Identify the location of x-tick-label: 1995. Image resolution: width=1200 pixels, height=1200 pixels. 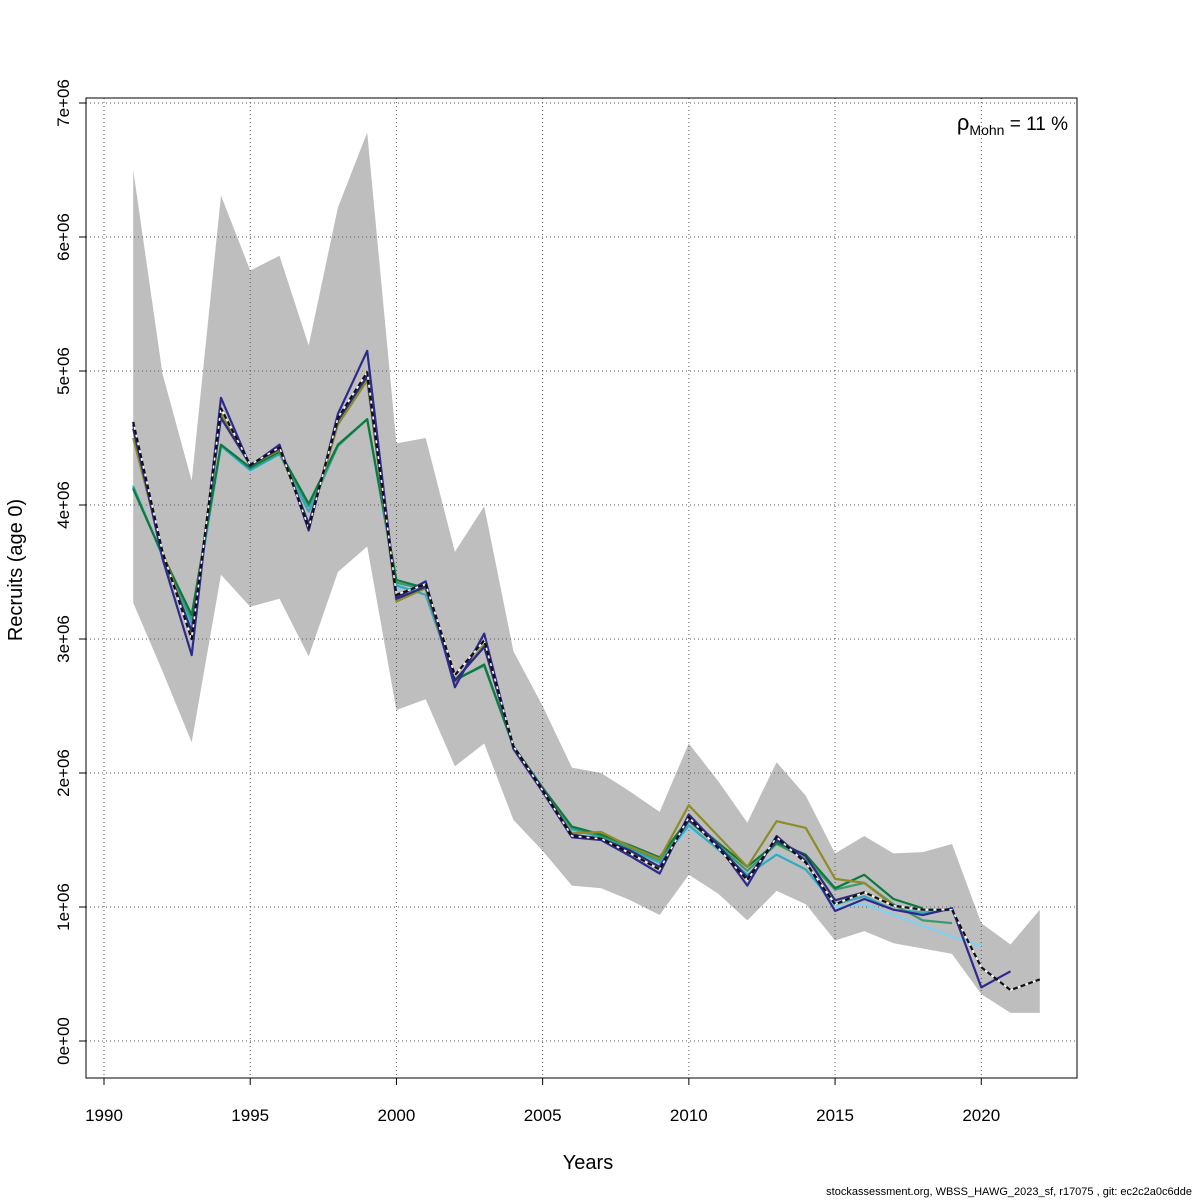
(250, 1115).